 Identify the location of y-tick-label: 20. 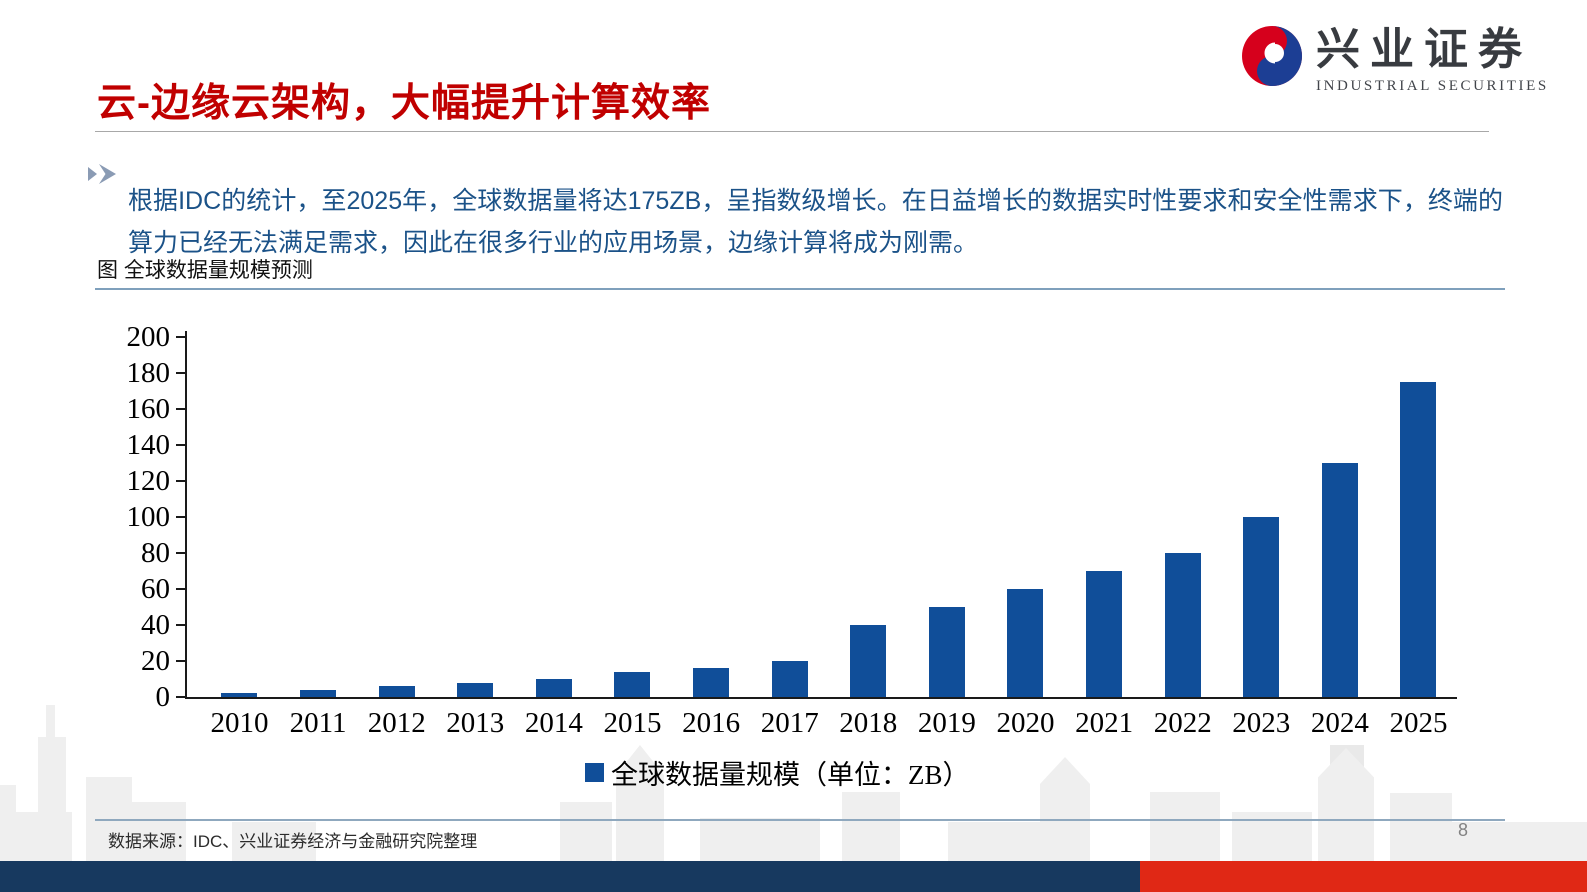
(155, 661).